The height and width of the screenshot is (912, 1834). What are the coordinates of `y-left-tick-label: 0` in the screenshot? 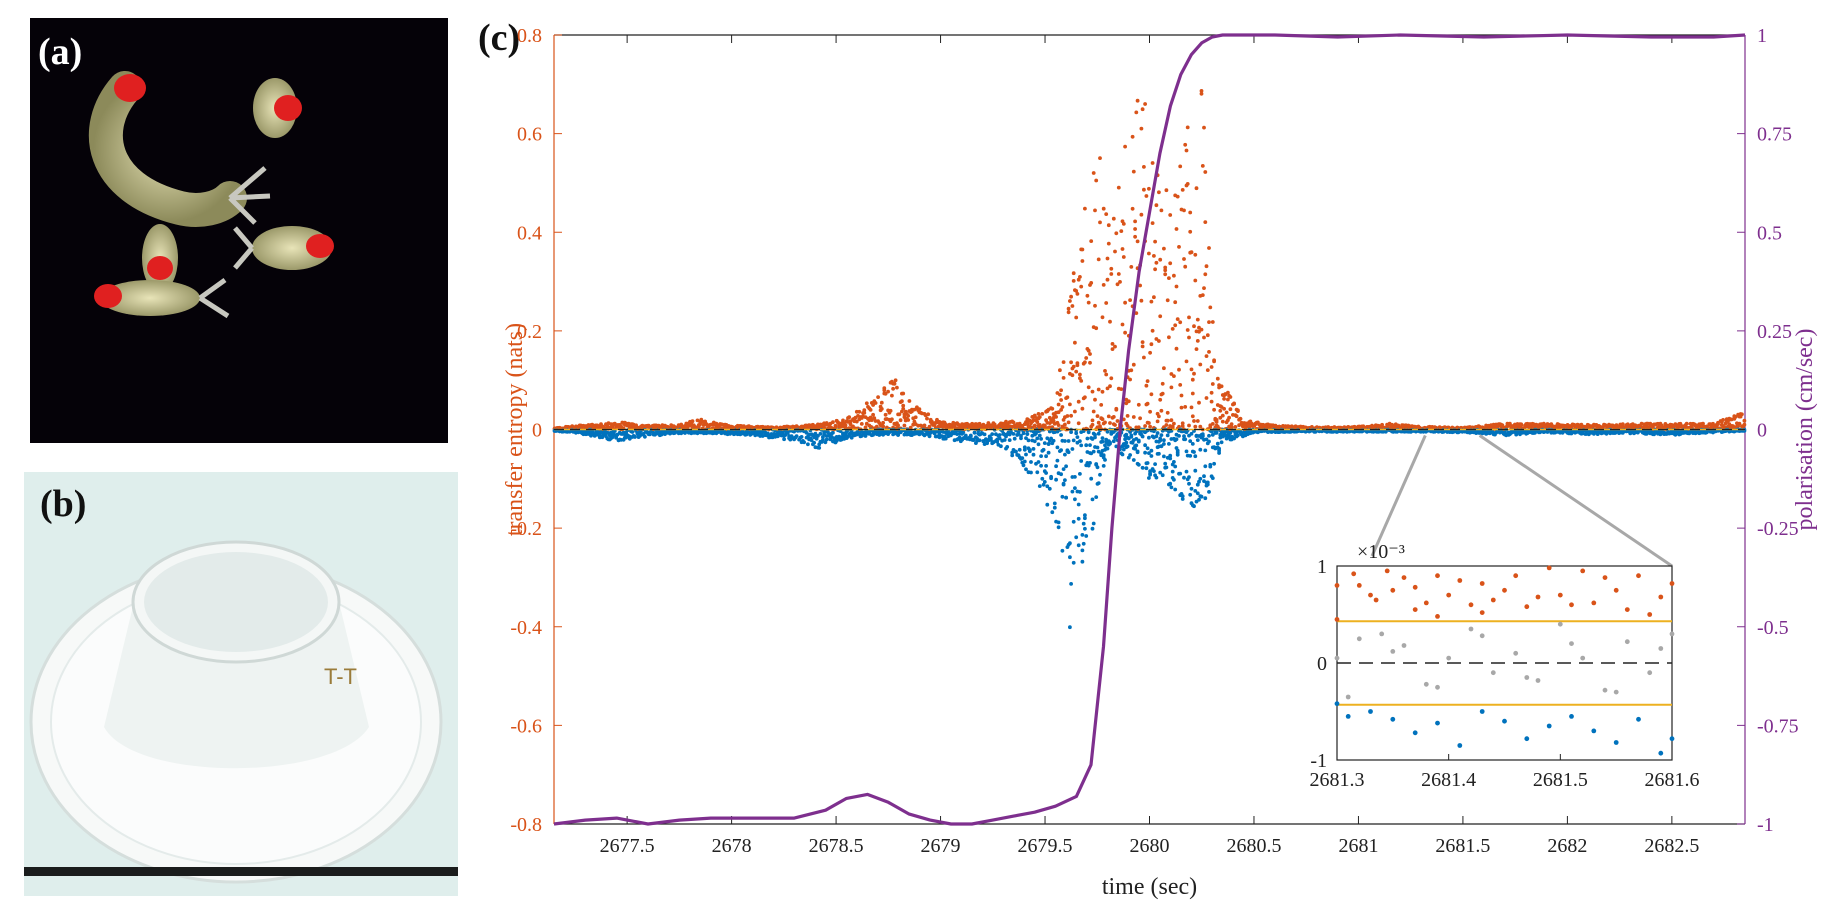 It's located at (537, 431).